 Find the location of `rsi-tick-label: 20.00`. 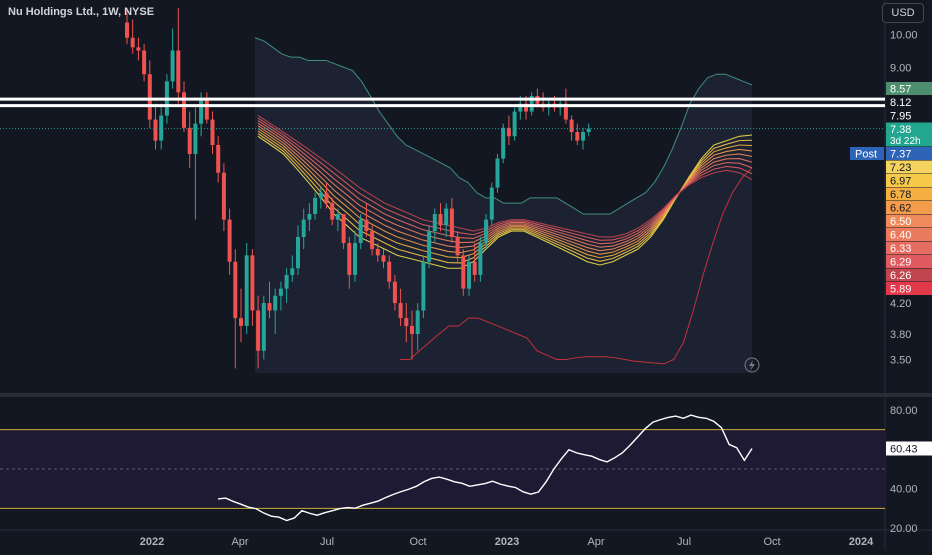

rsi-tick-label: 20.00 is located at coordinates (904, 529).